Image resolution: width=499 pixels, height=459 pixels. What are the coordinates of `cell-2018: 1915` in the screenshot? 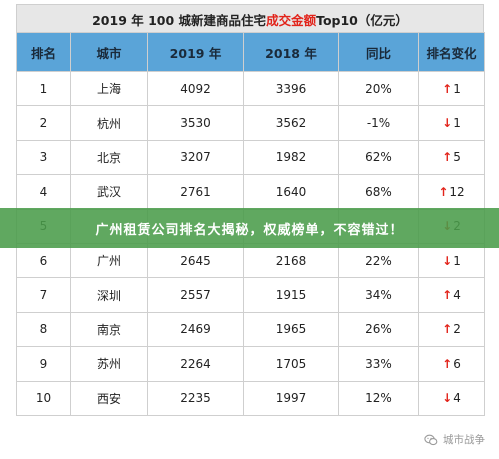 It's located at (291, 295).